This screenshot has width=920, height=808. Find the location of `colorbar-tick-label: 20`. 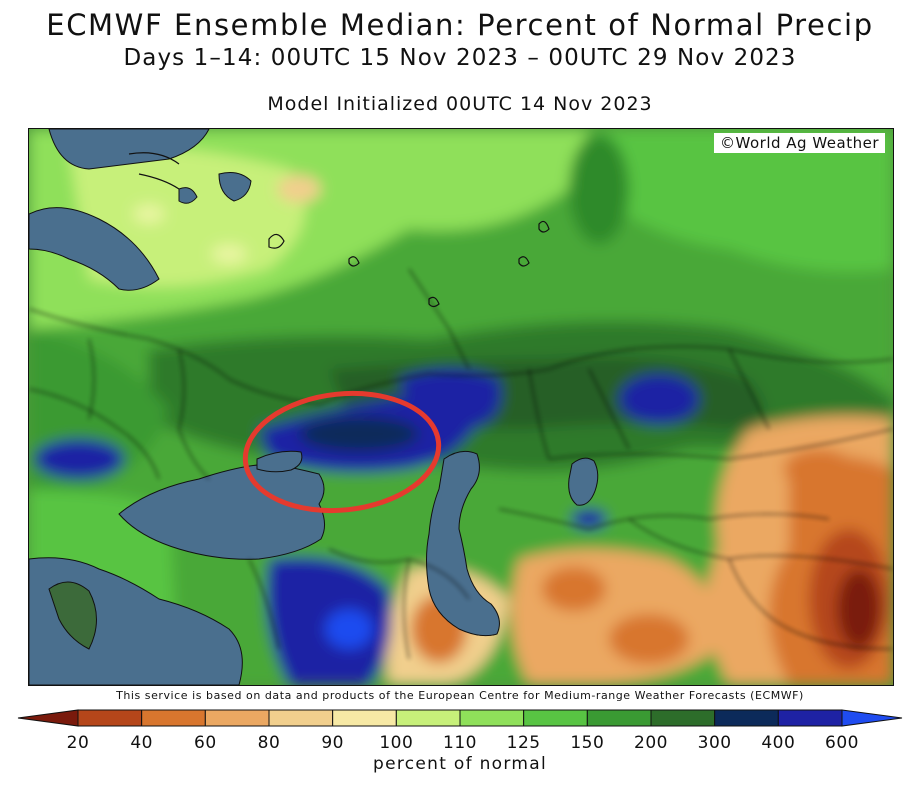

colorbar-tick-label: 20 is located at coordinates (78, 743).